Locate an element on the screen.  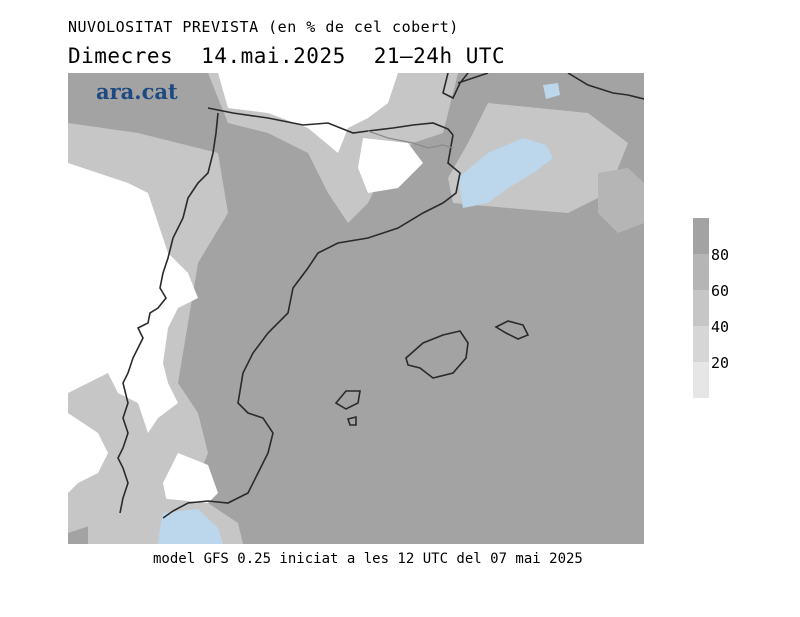
legend-label-40: 40 is located at coordinates (720, 327).